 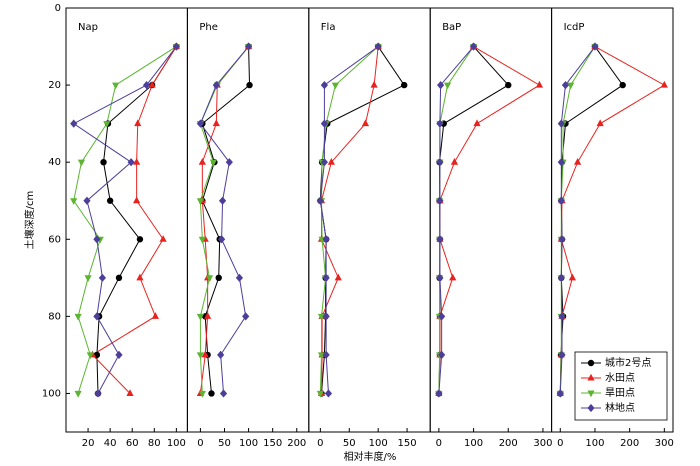 I want to click on y-tick-label: 100, so click(x=51, y=393).